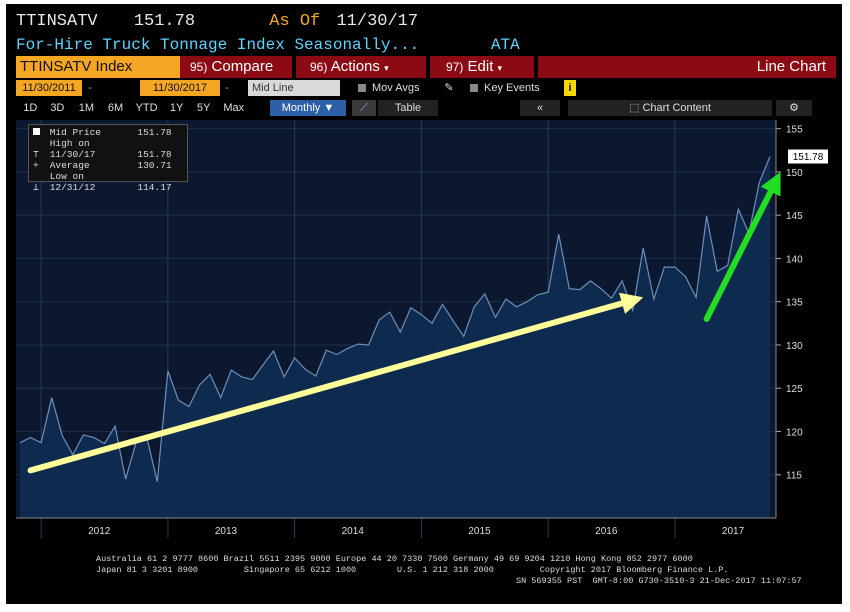  What do you see at coordinates (69, 165) in the screenshot?
I see `legend-average-label: Average` at bounding box center [69, 165].